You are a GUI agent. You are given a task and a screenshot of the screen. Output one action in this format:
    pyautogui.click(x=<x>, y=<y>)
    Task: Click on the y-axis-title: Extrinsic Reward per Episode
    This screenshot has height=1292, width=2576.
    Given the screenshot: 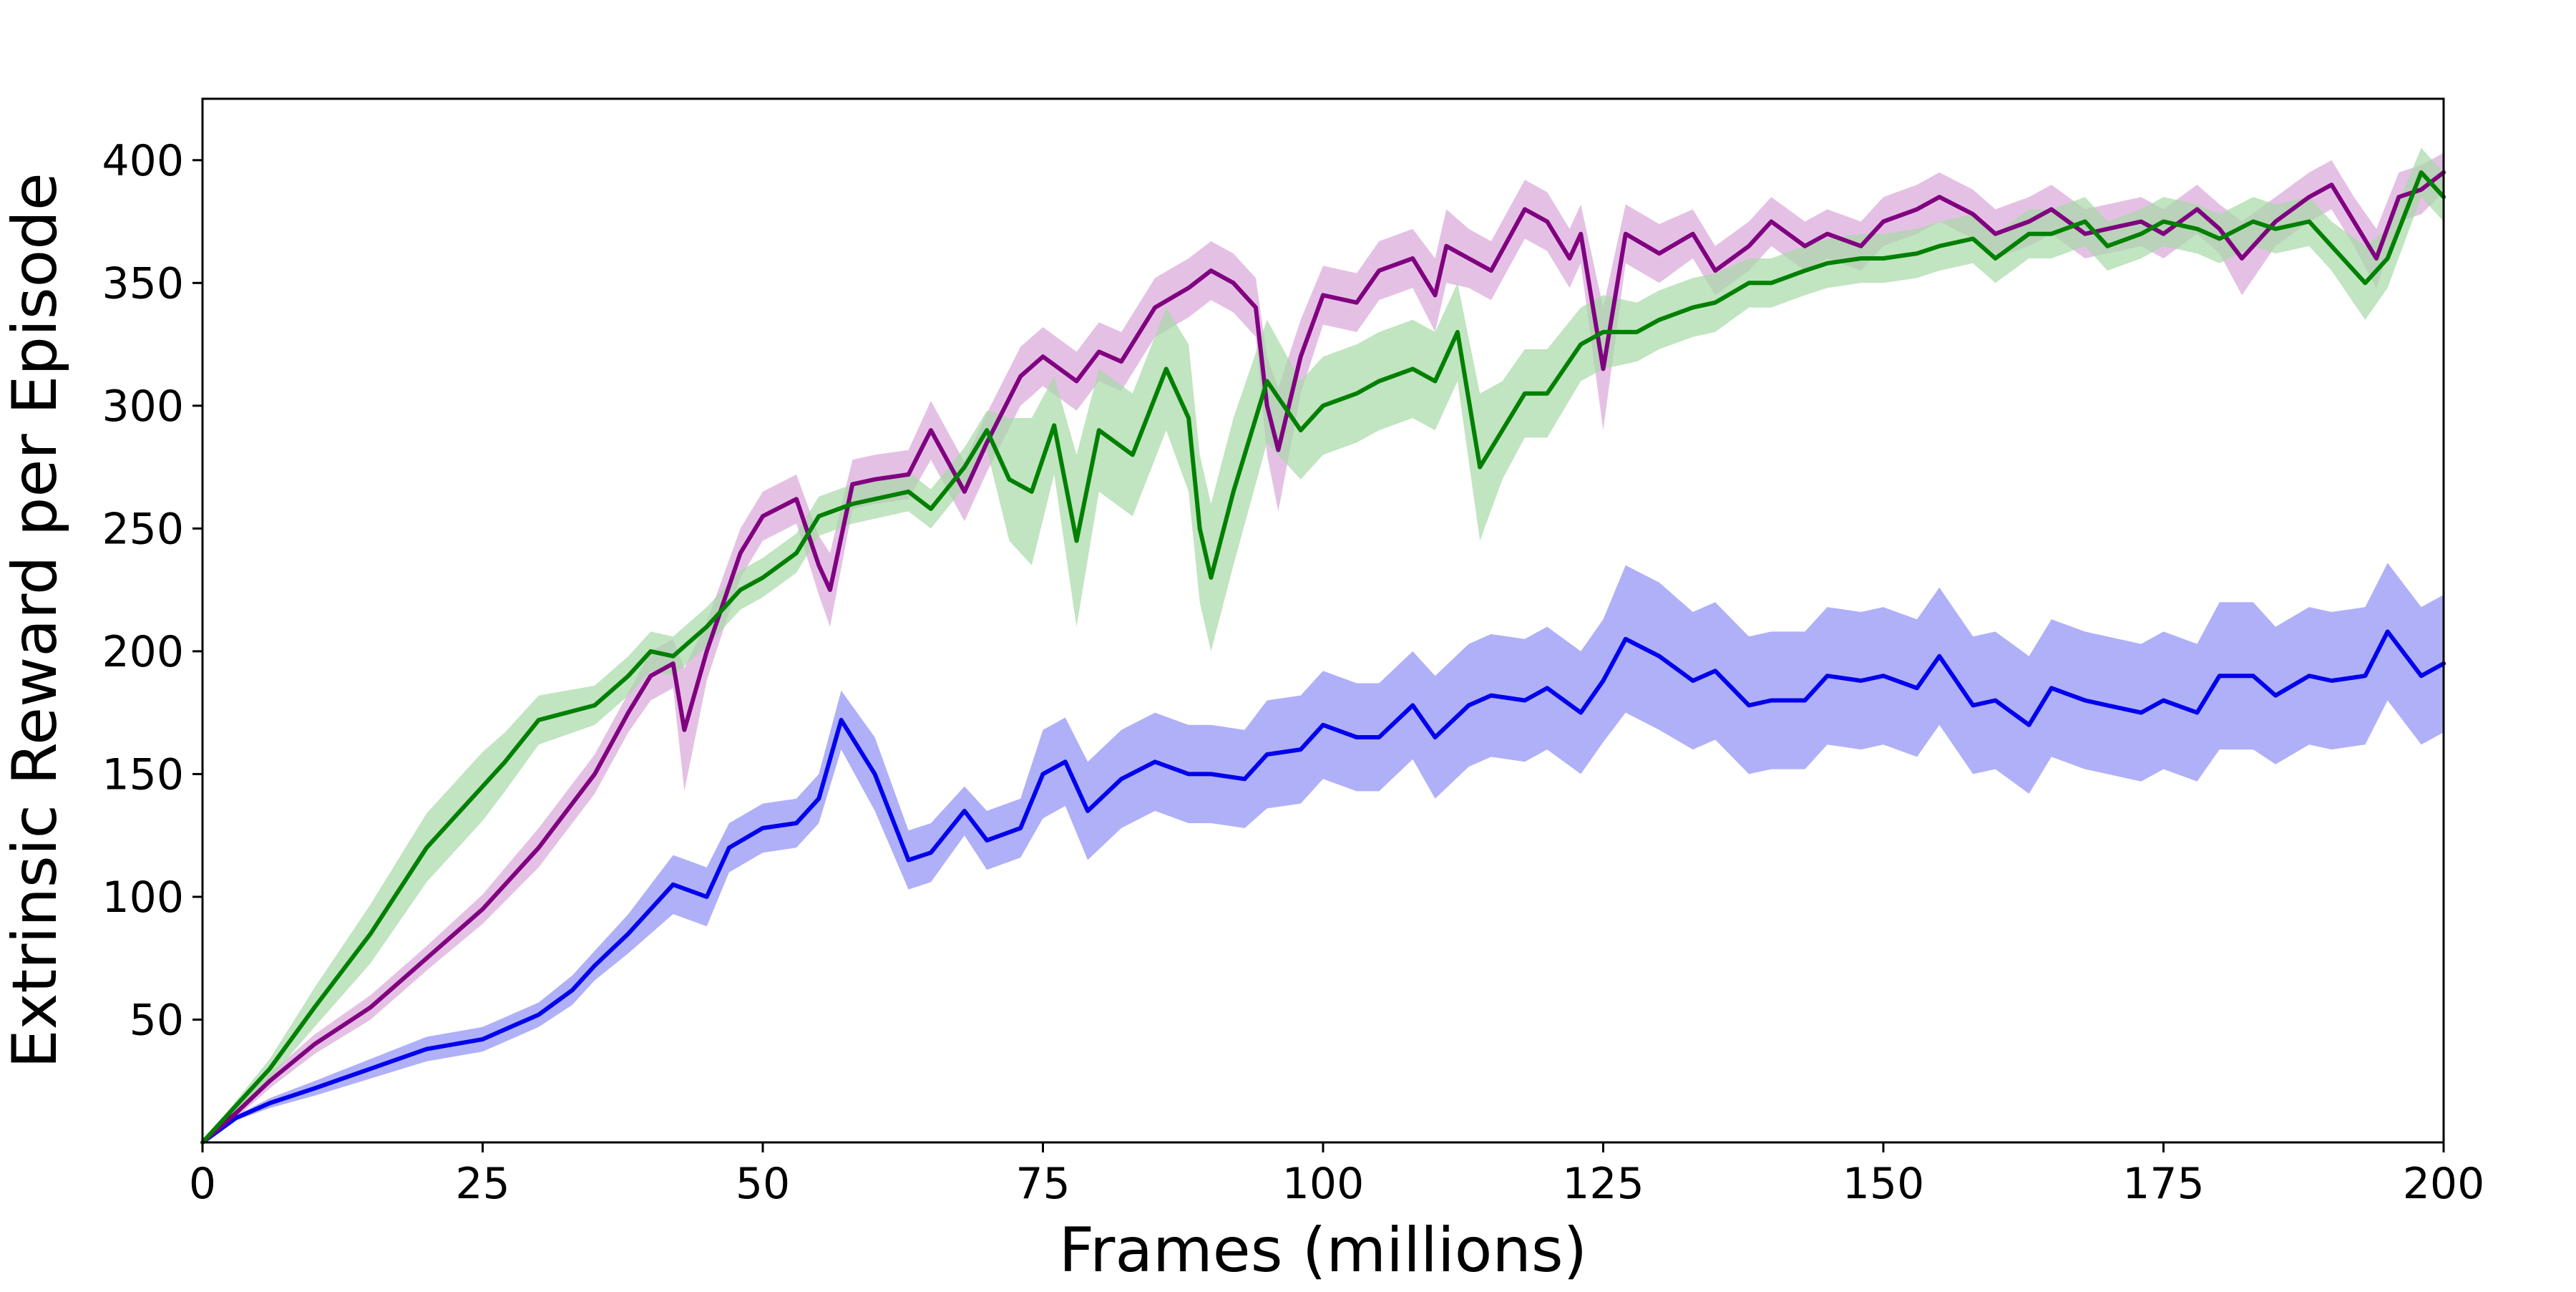 What is the action you would take?
    pyautogui.click(x=35, y=621)
    